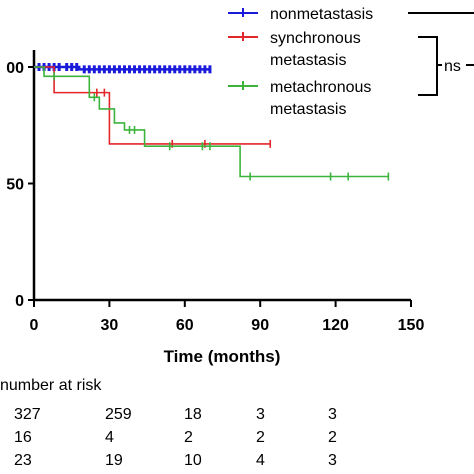  I want to click on risk-cell: 19, so click(114, 460).